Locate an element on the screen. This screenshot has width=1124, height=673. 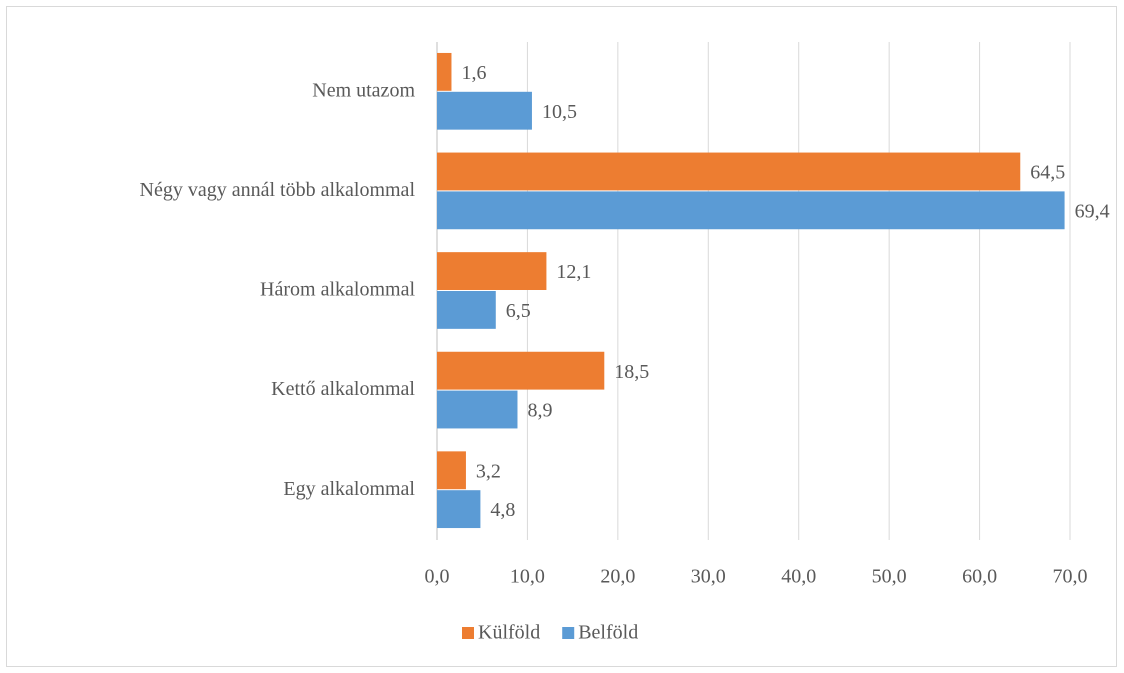
x-tick-label: 0,0 is located at coordinates (437, 577).